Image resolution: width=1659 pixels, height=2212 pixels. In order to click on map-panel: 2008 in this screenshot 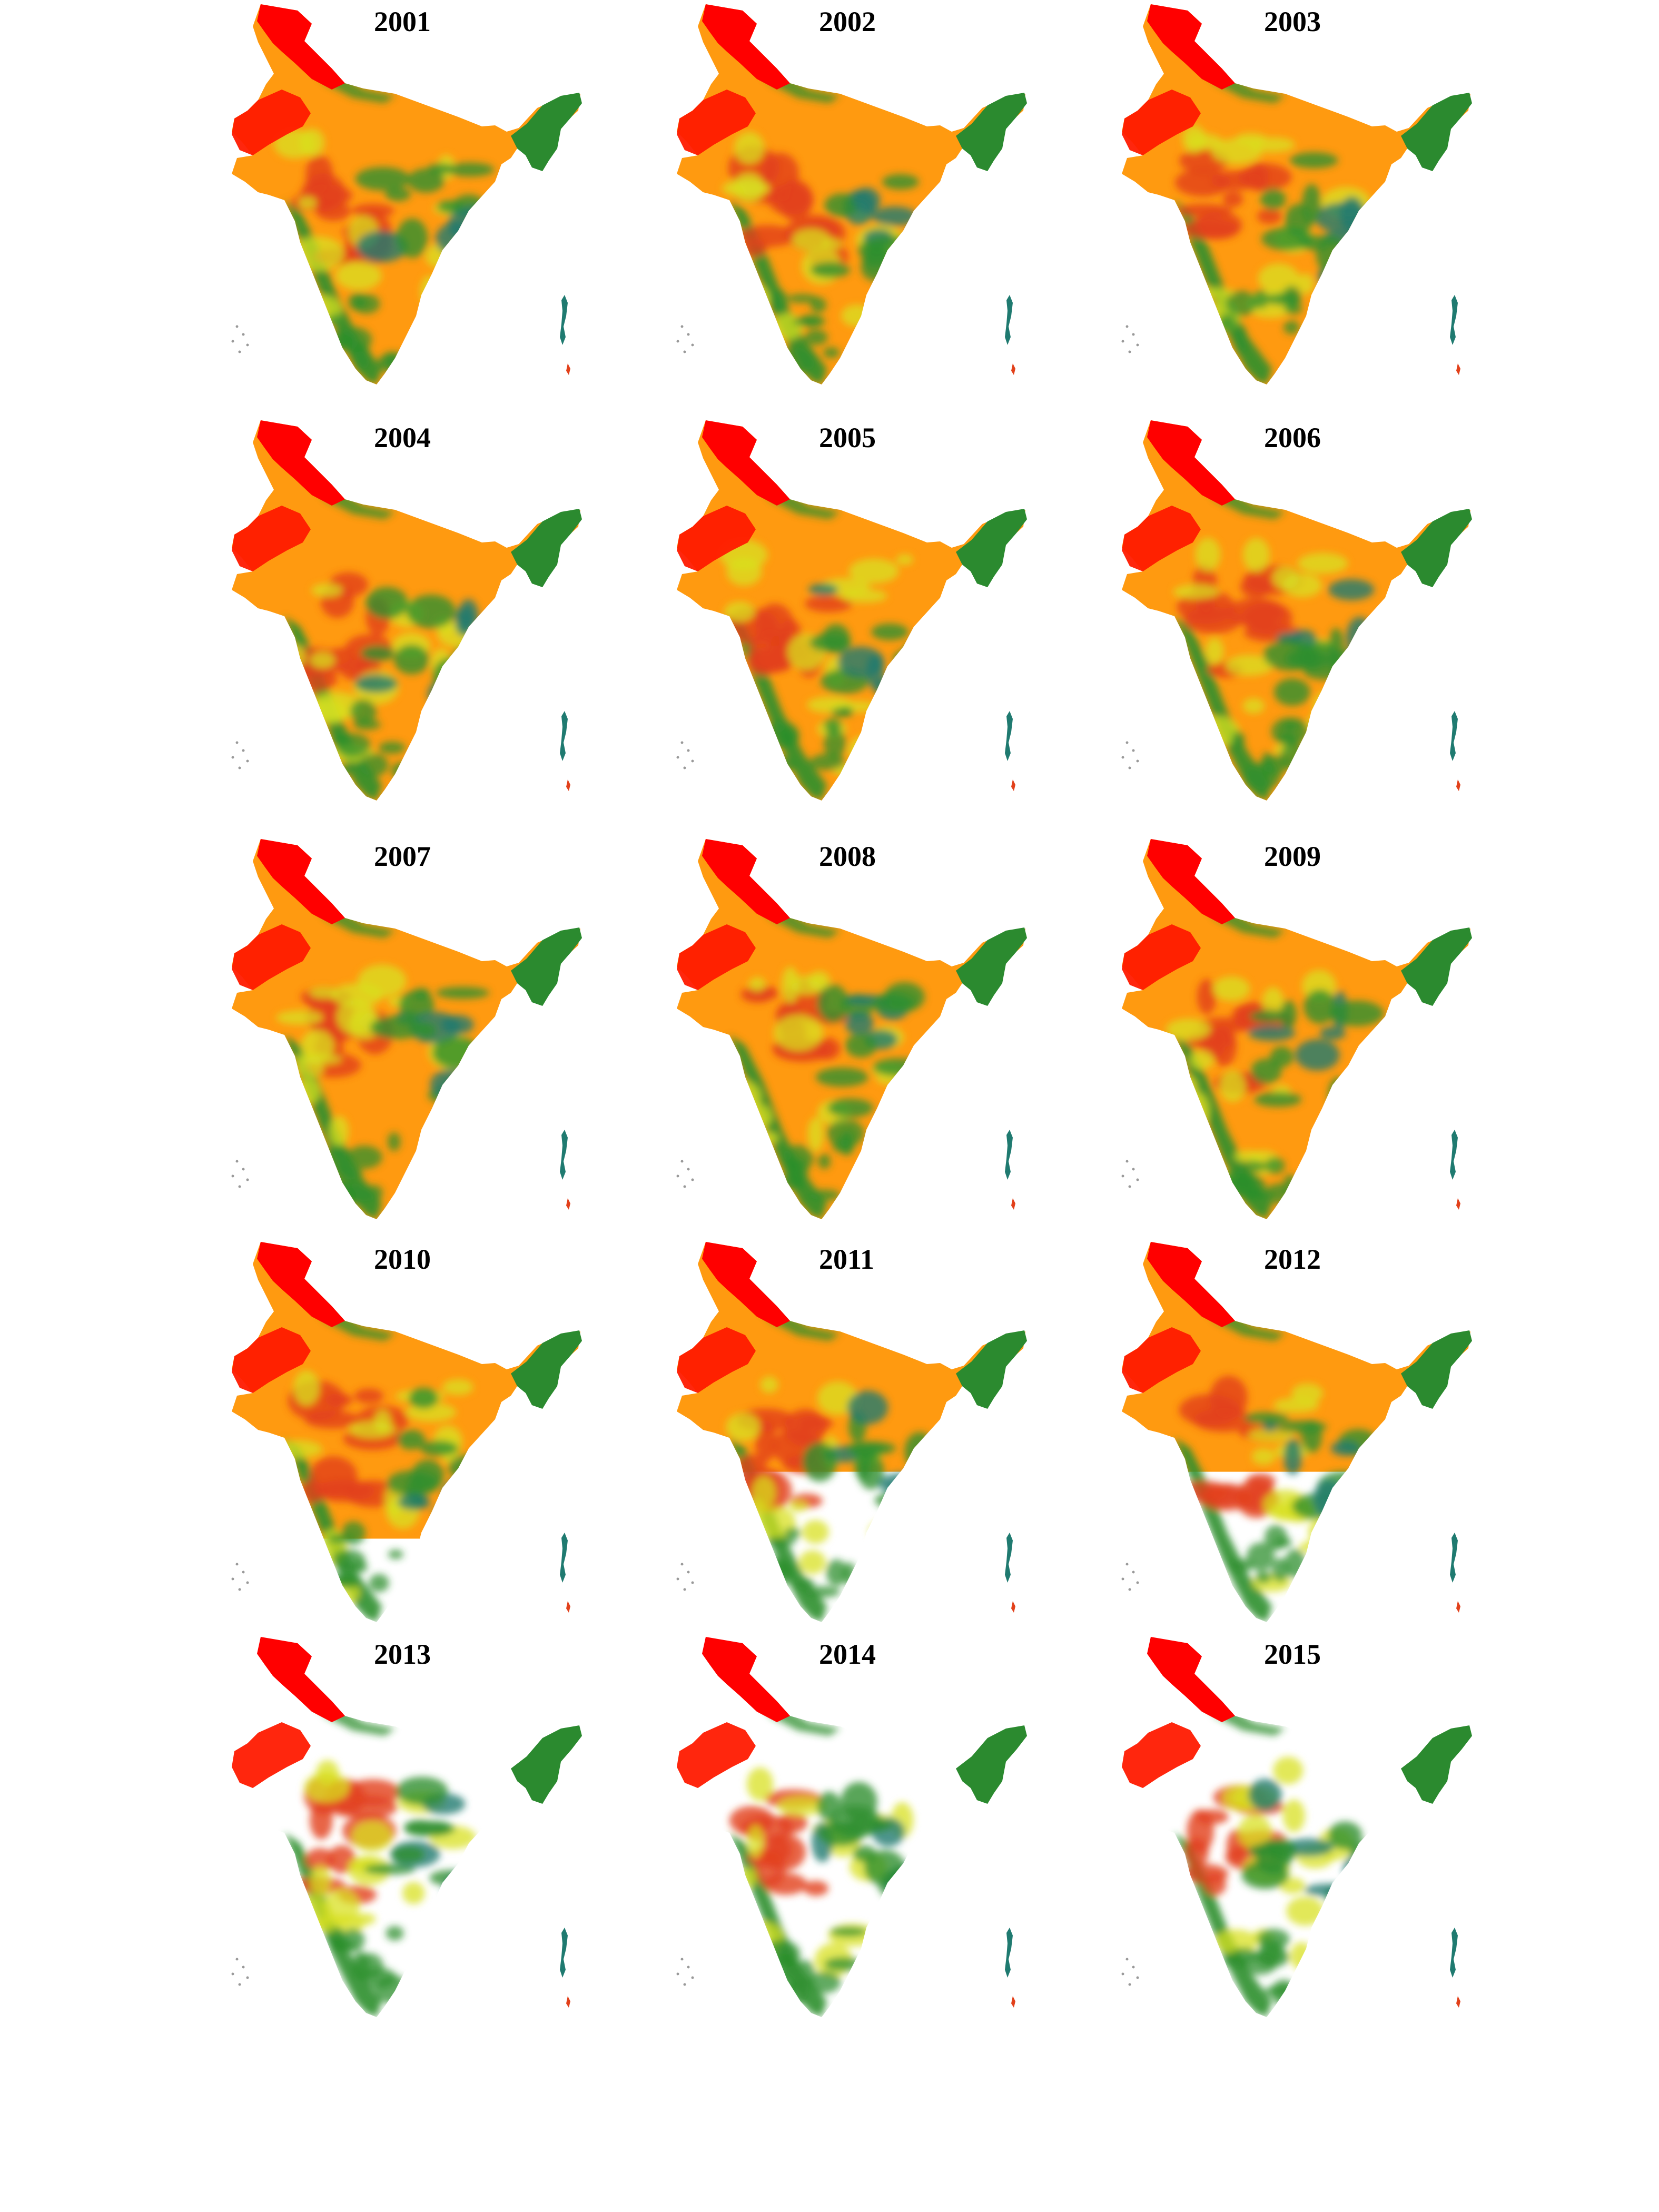, I will do `click(856, 1040)`.